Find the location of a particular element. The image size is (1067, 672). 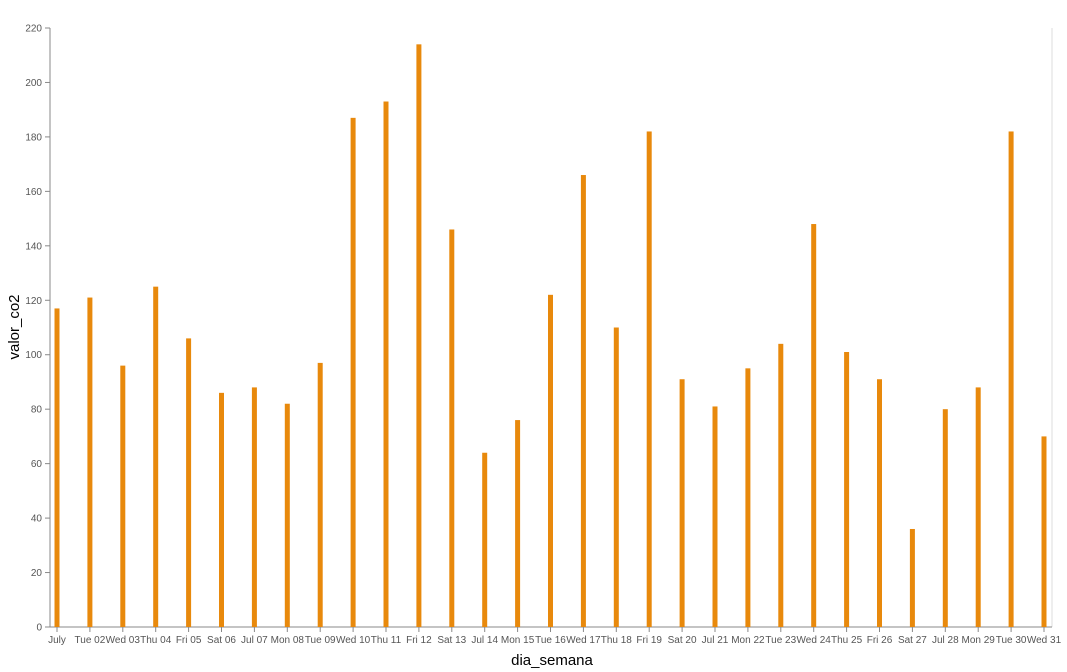

x-tick-label: Wed 24 is located at coordinates (814, 640).